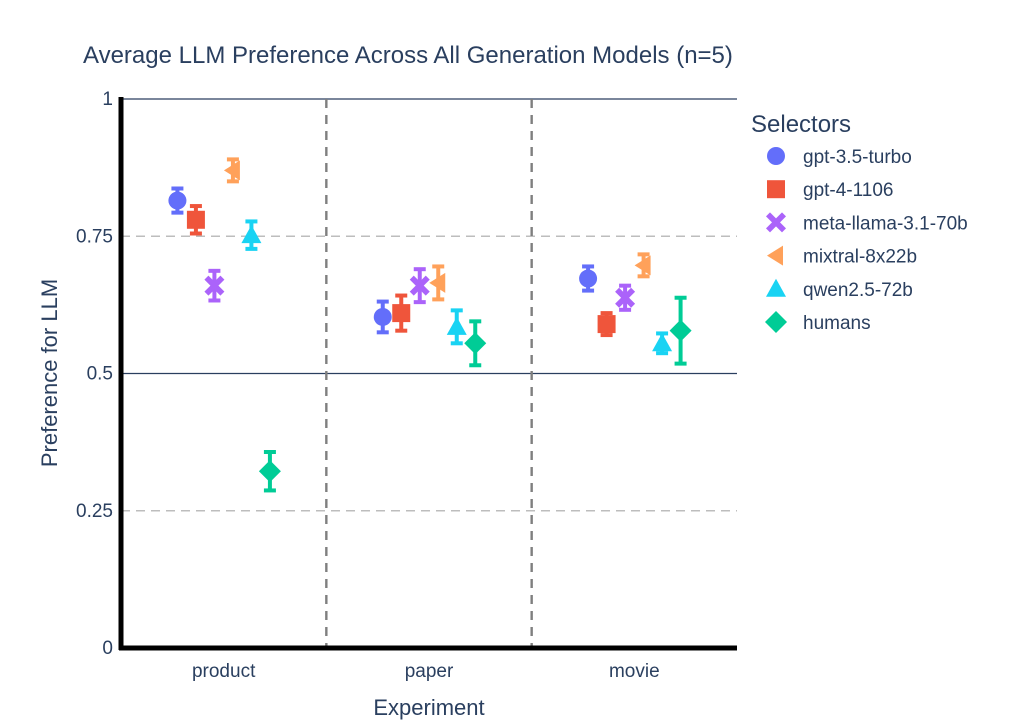 Image resolution: width=1012 pixels, height=724 pixels. I want to click on x-tick-label: product, so click(224, 671).